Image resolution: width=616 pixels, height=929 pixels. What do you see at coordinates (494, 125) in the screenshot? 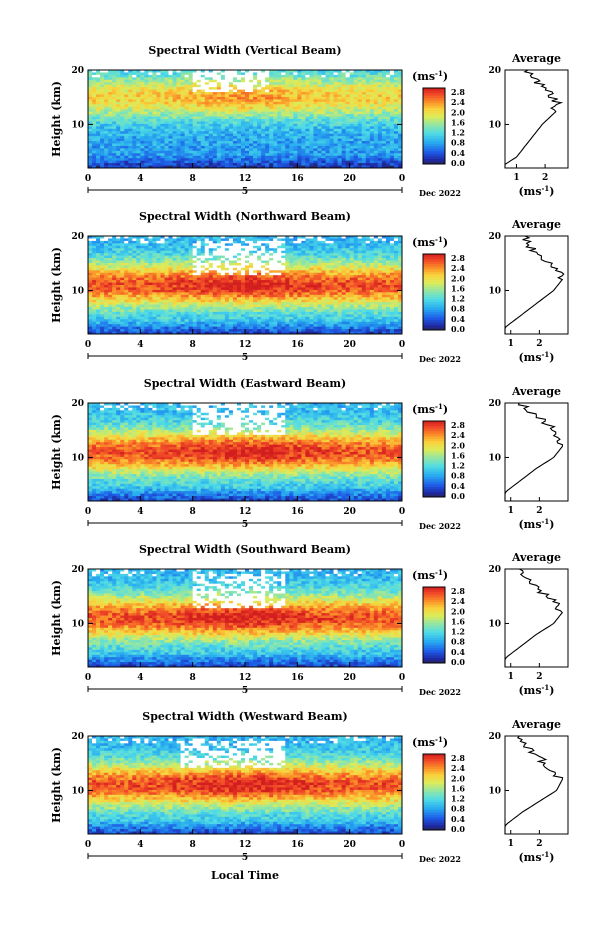
I see `profile-y-tick-label: 10` at bounding box center [494, 125].